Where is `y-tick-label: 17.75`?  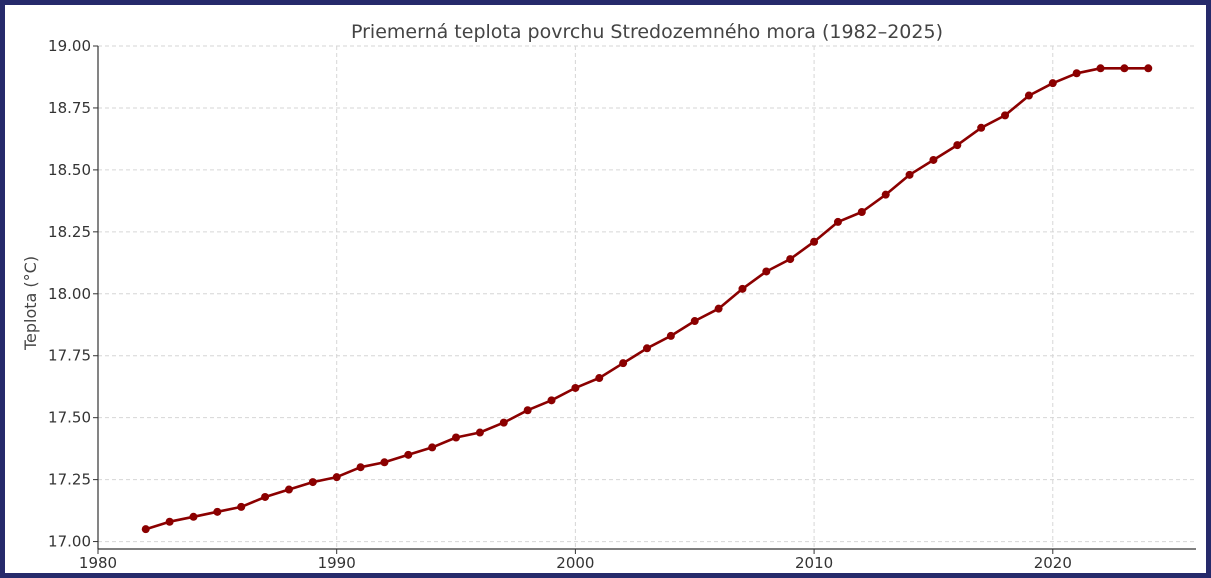 y-tick-label: 17.75 is located at coordinates (69, 356).